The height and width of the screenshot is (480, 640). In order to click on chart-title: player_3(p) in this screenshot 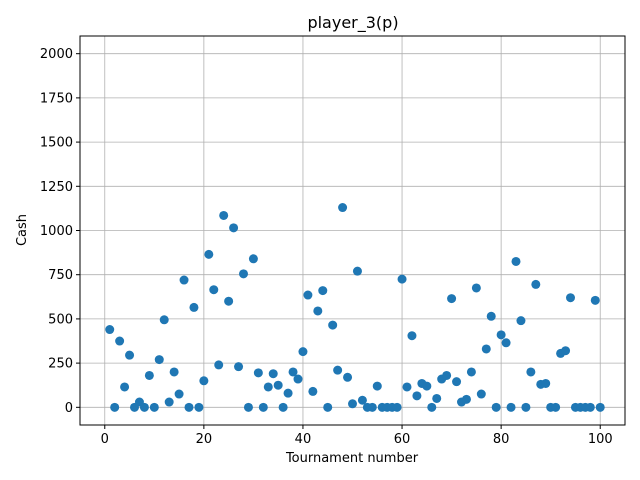, I will do `click(352, 23)`.